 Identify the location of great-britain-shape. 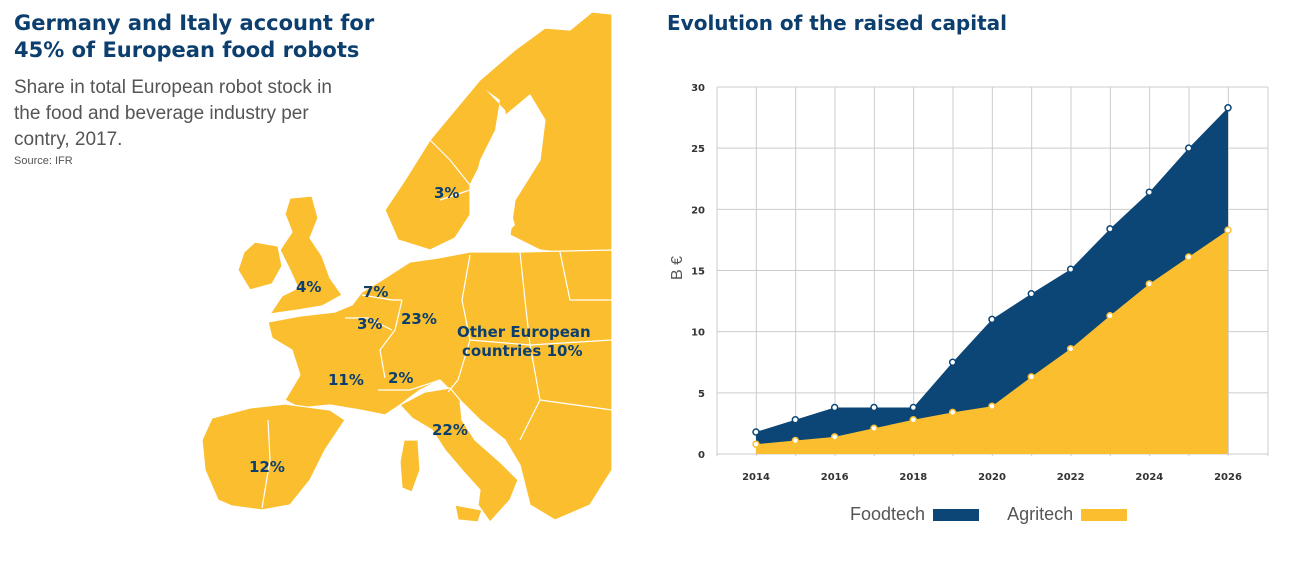
(306, 255).